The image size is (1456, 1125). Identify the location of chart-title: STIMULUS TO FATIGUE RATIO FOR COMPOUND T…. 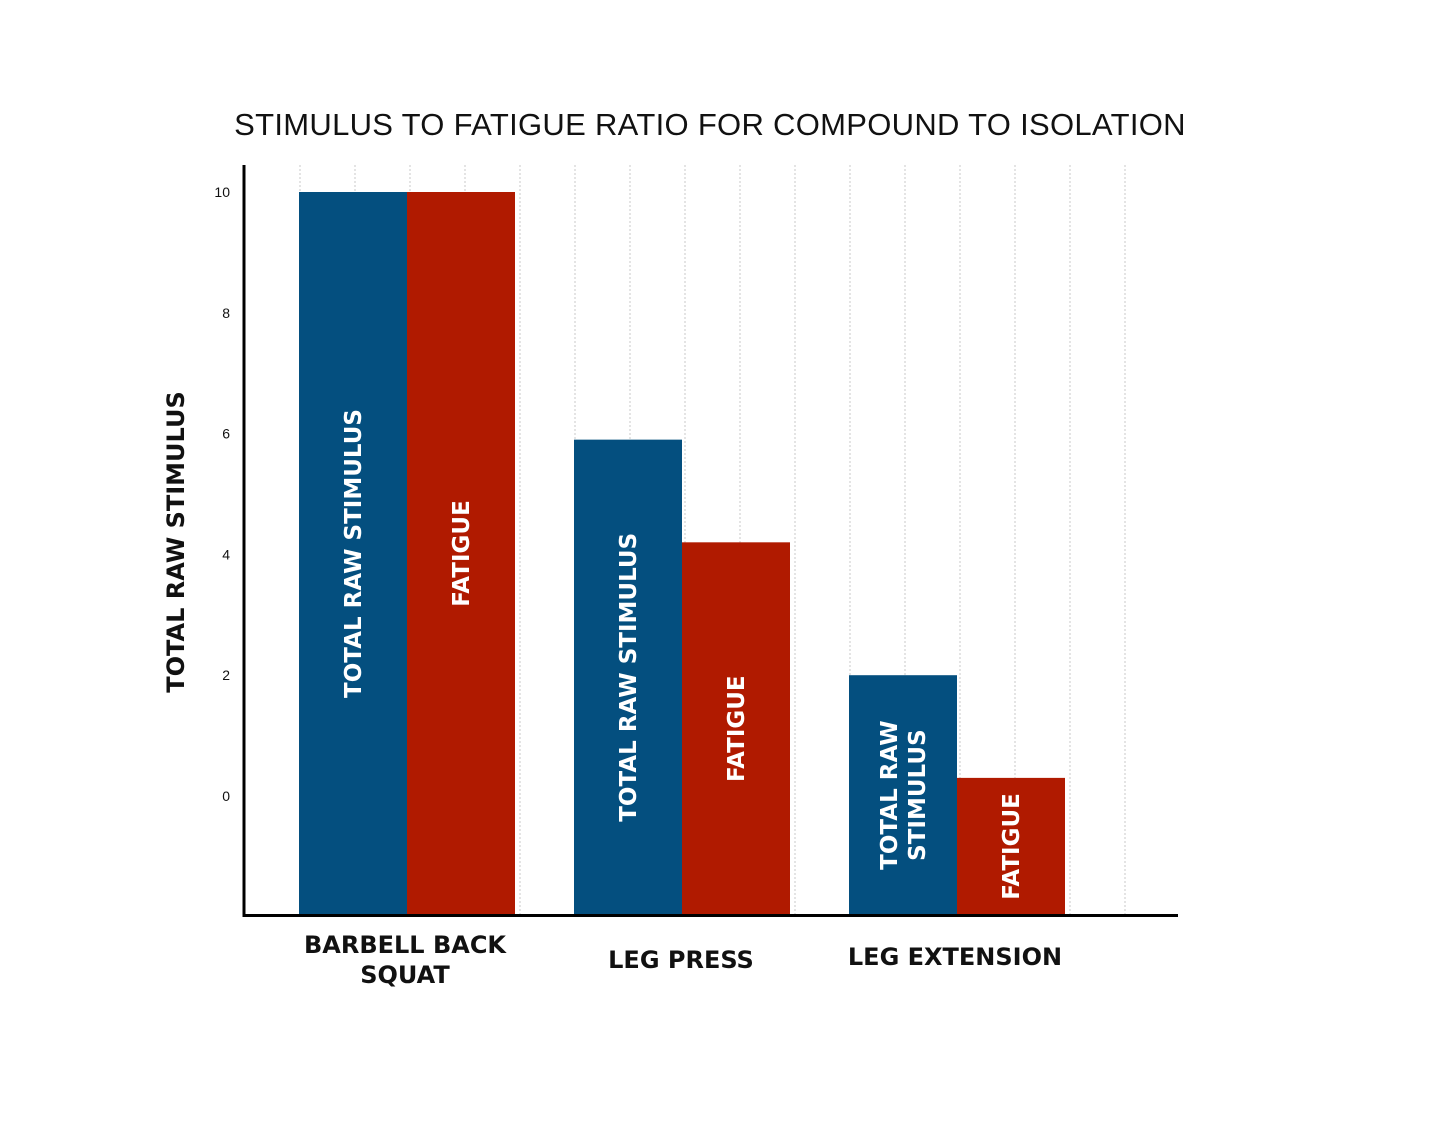
(710, 124).